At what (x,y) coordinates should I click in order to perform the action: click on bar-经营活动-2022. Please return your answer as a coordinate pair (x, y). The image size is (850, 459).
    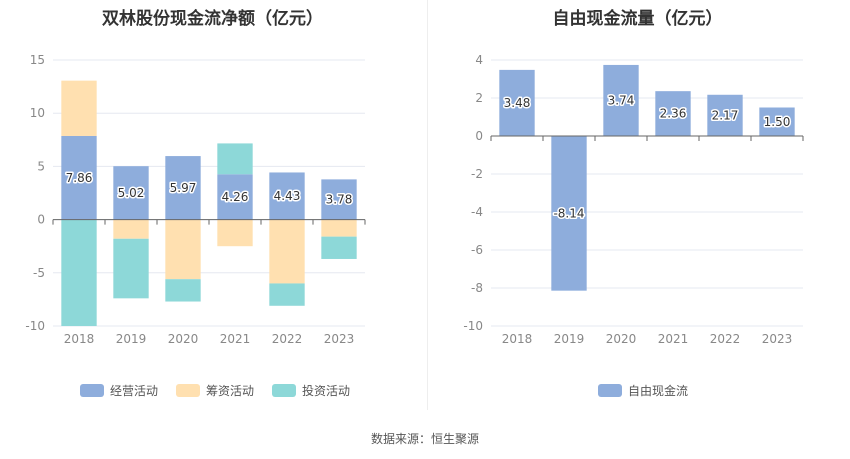
    Looking at the image, I should click on (287, 196).